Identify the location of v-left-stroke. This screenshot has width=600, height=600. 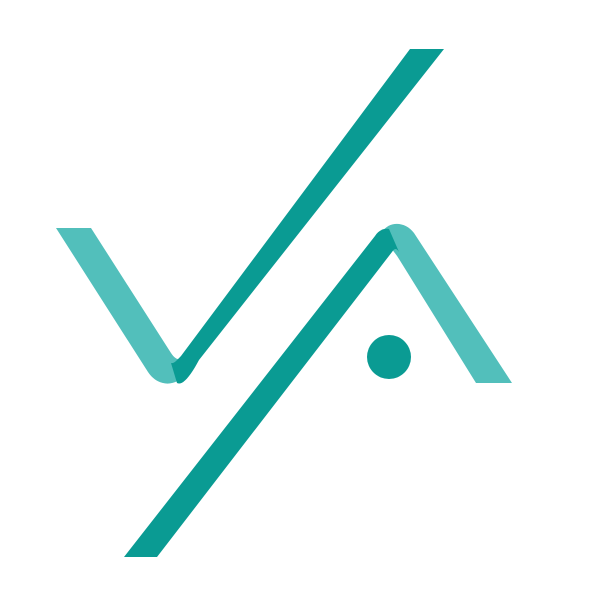
(124, 306).